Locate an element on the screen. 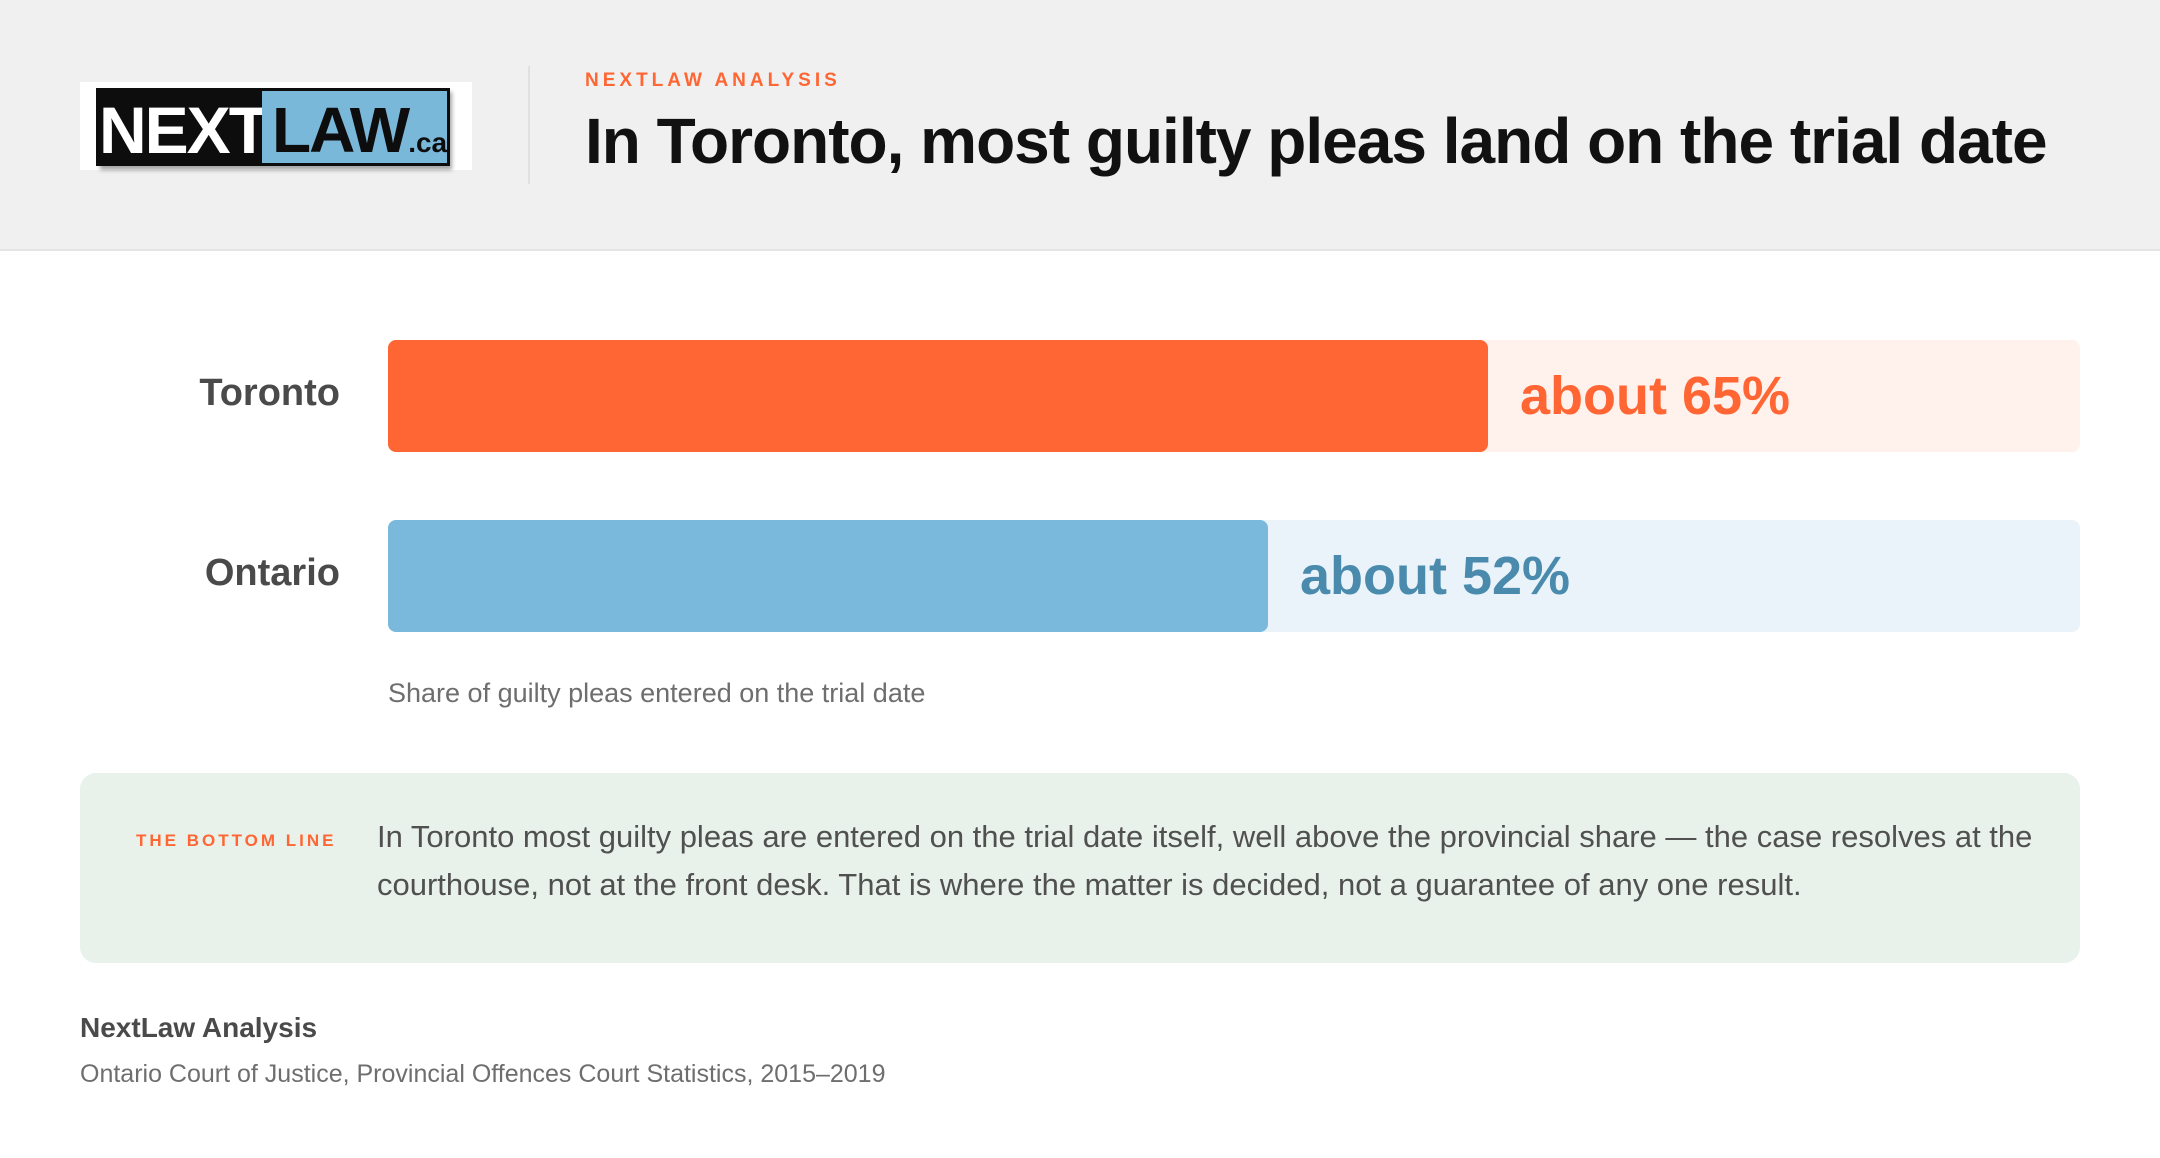  logo-tld-text: .ca is located at coordinates (428, 142).